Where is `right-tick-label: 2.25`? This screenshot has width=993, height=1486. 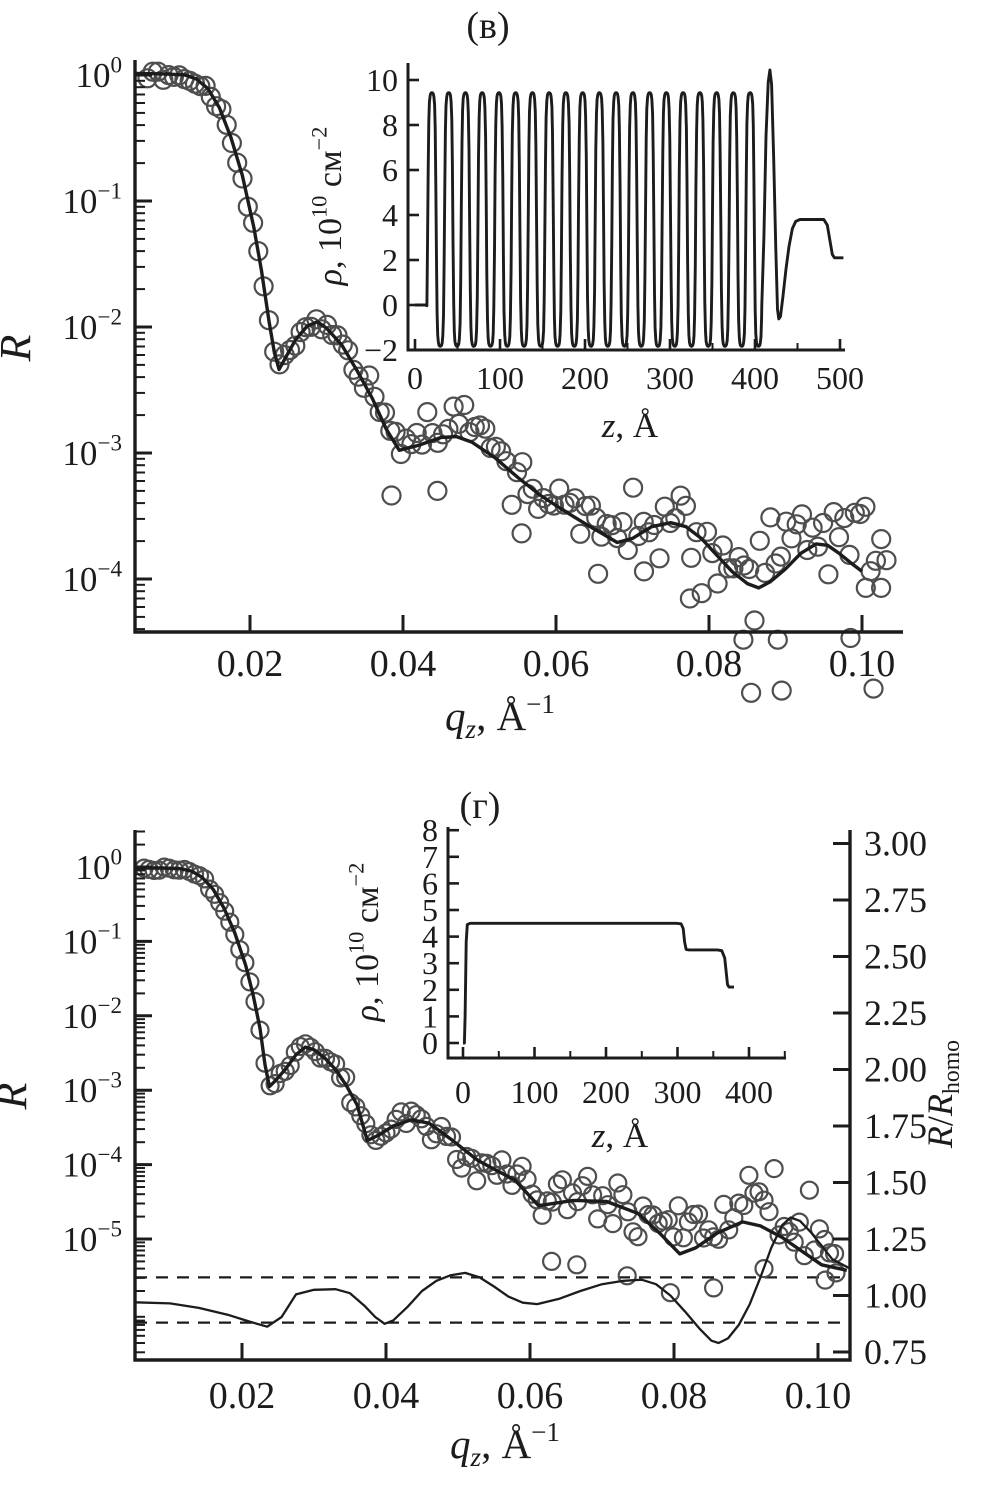 right-tick-label: 2.25 is located at coordinates (895, 1013).